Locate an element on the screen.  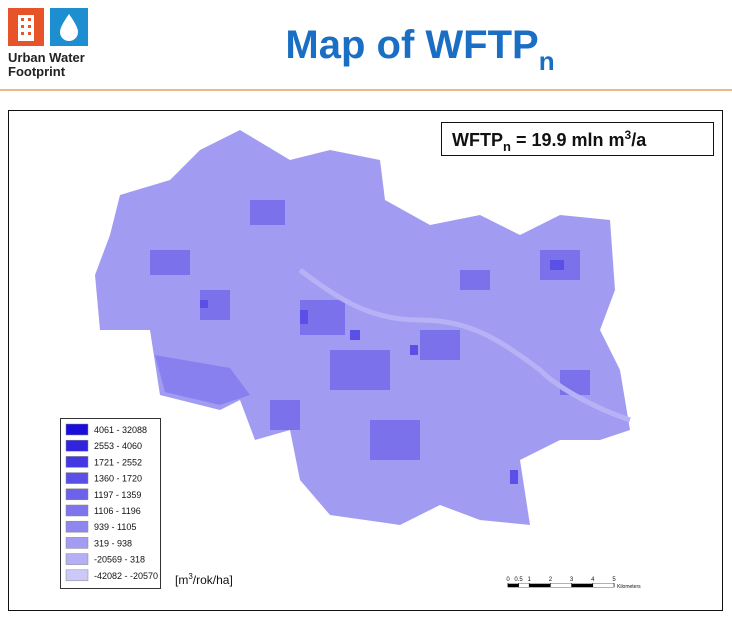
scale-unit: Kilometers is located at coordinates (629, 587).